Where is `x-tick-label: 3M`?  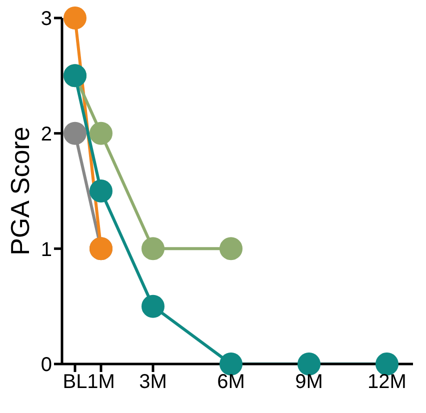
x-tick-label: 3M is located at coordinates (153, 382).